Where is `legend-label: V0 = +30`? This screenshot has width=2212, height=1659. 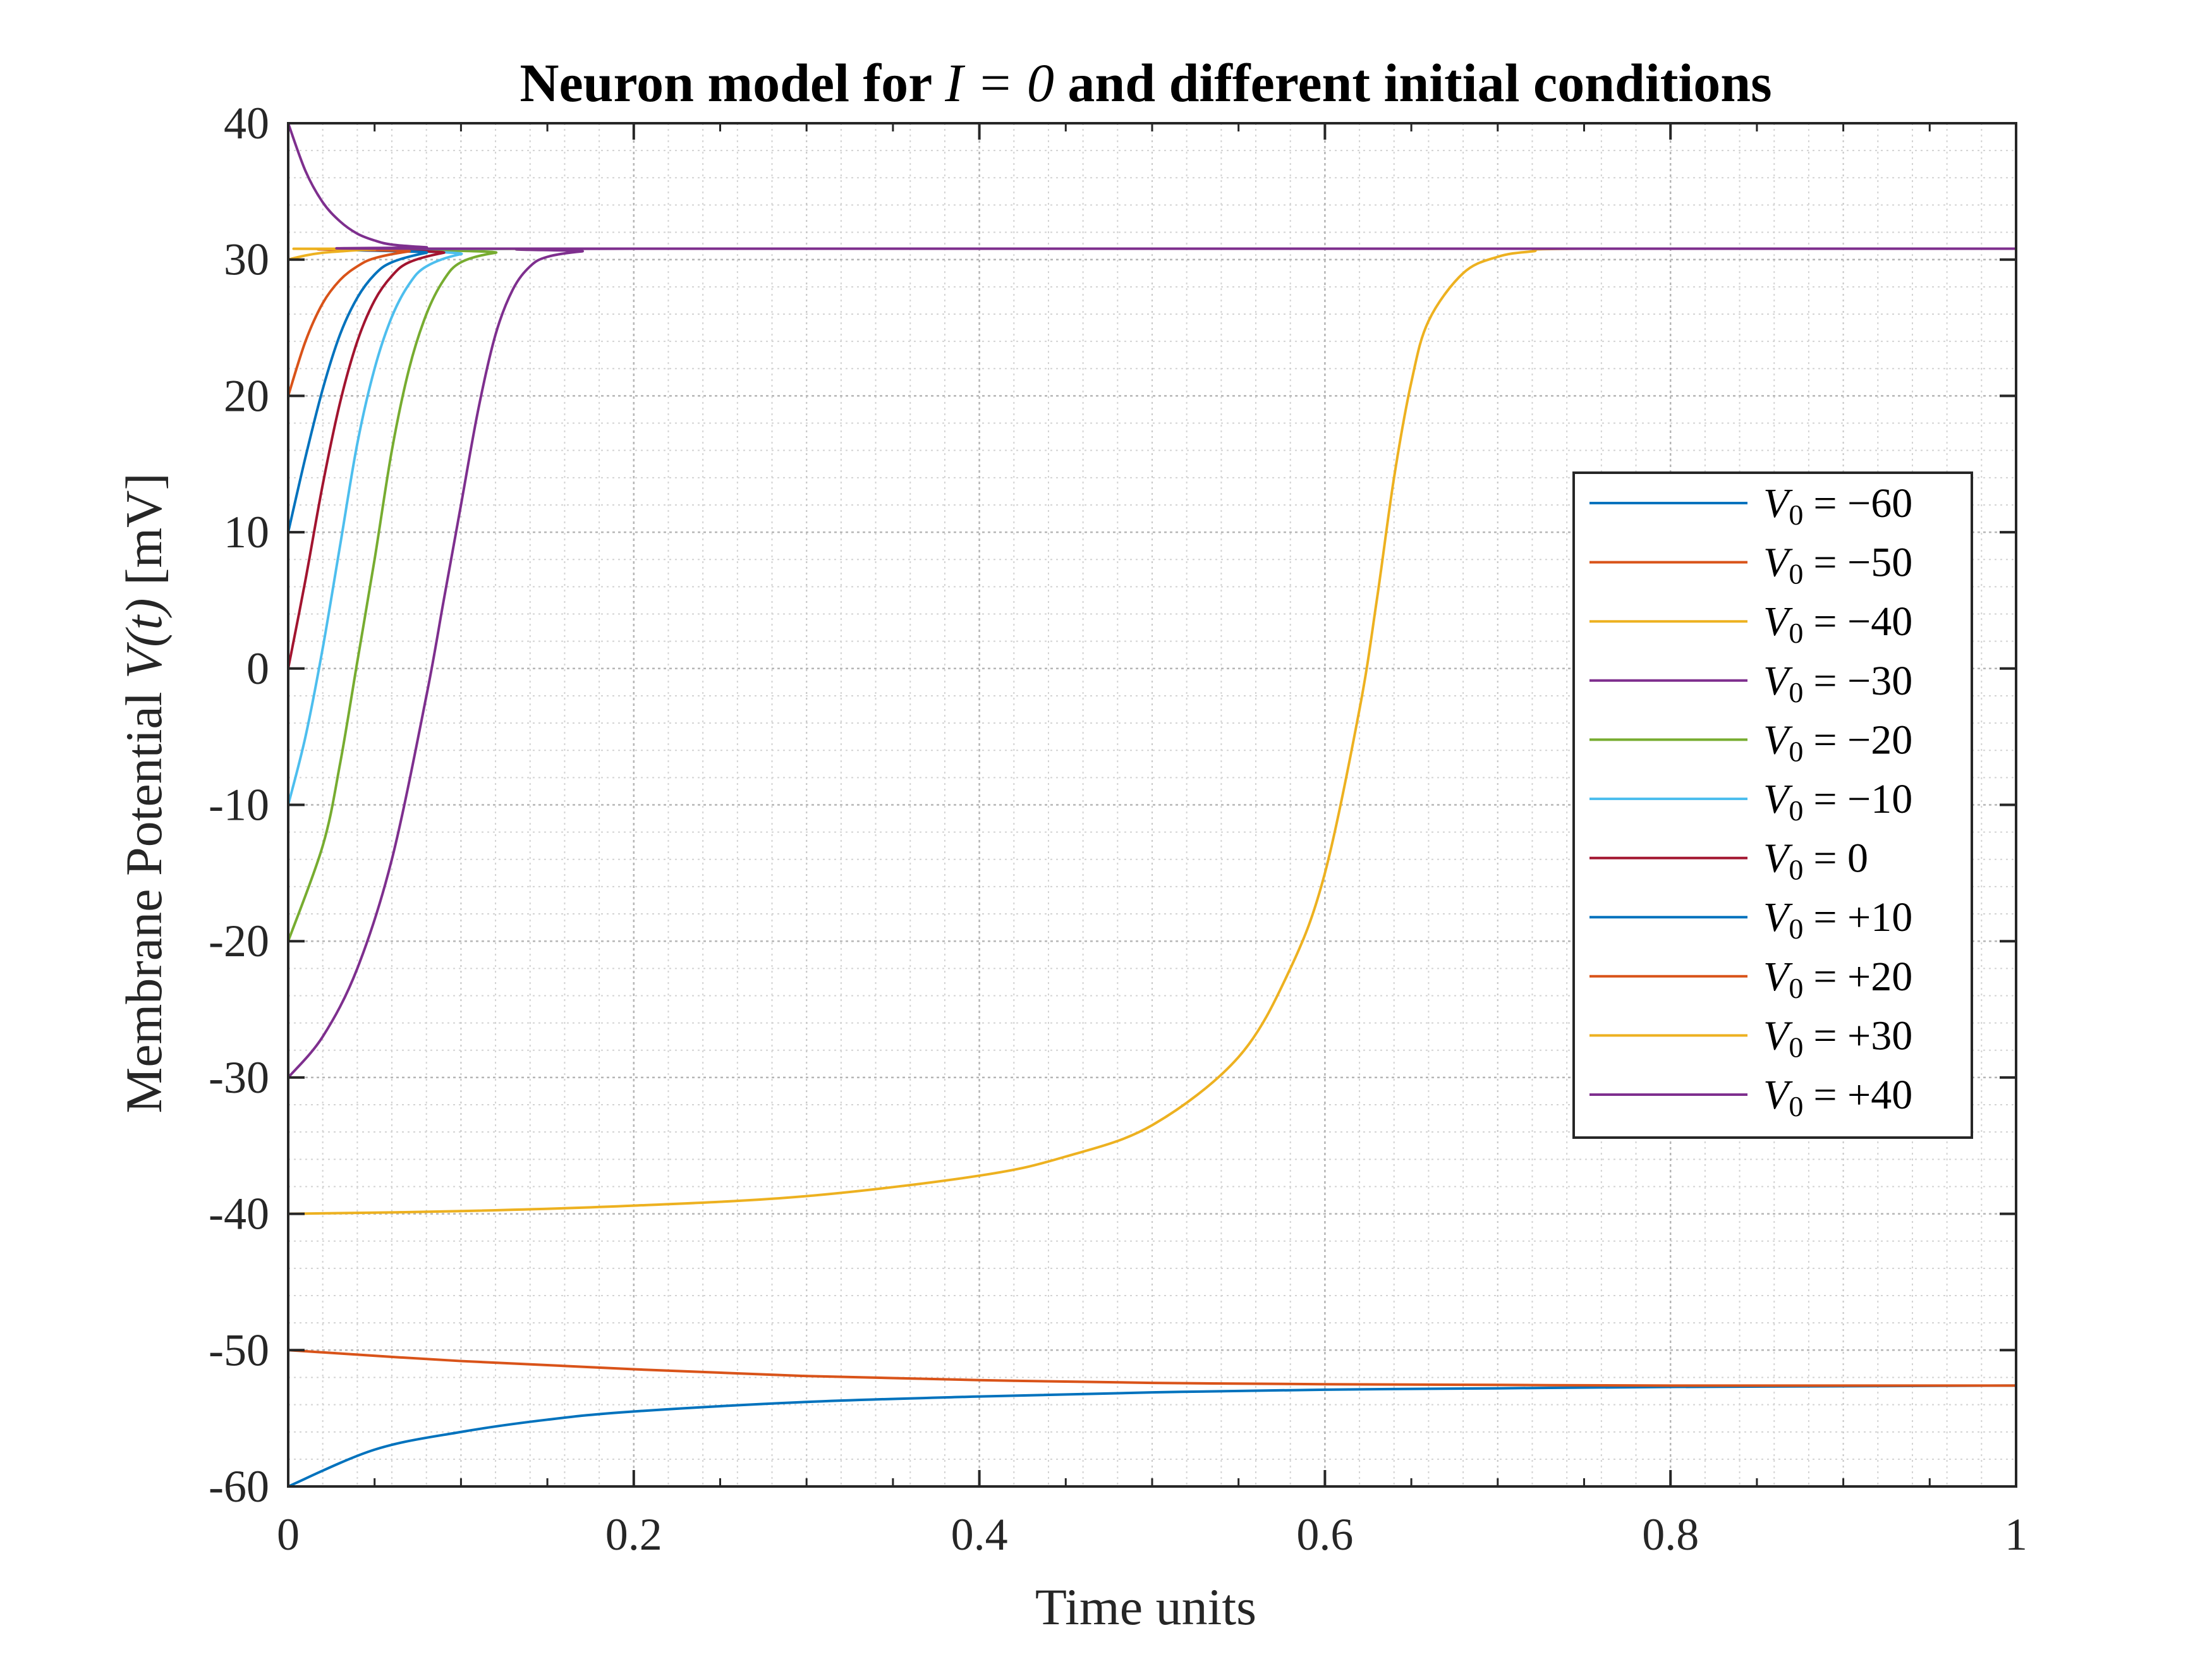
legend-label: V0 = +30 is located at coordinates (1837, 1037).